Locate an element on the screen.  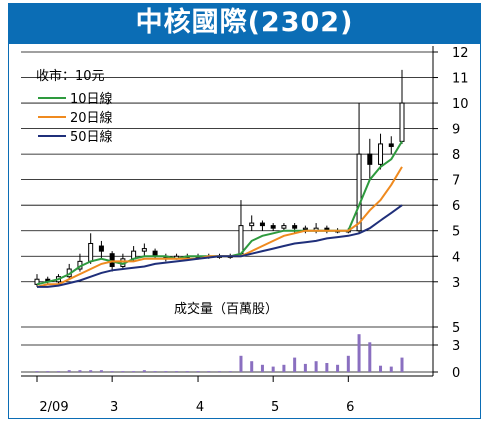
price-tick-label: 3 is located at coordinates (456, 283).